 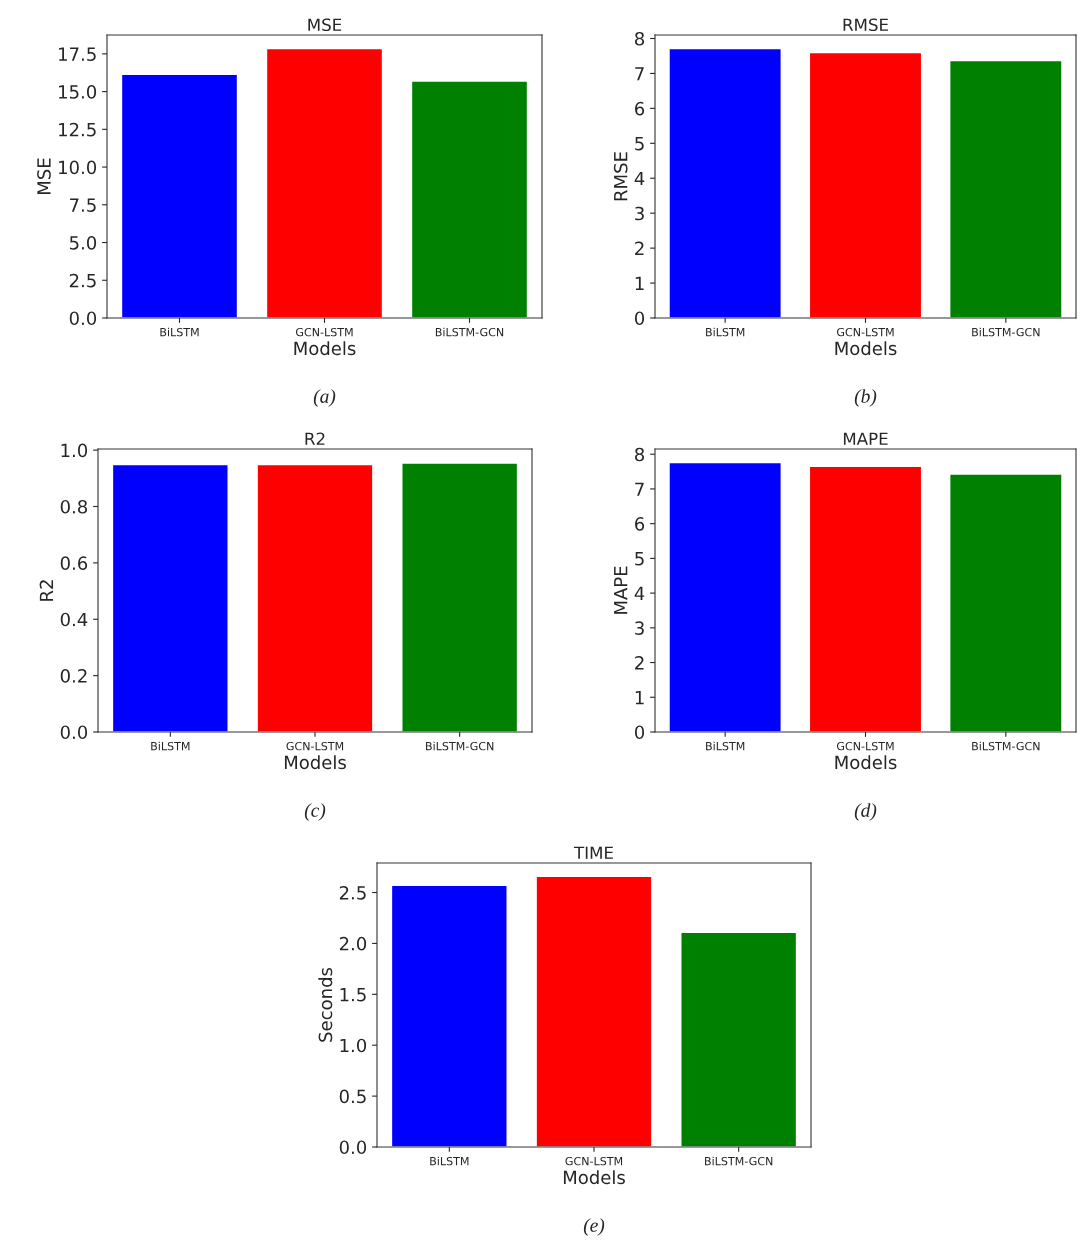 I want to click on chart-title: RMSE, so click(x=865, y=25).